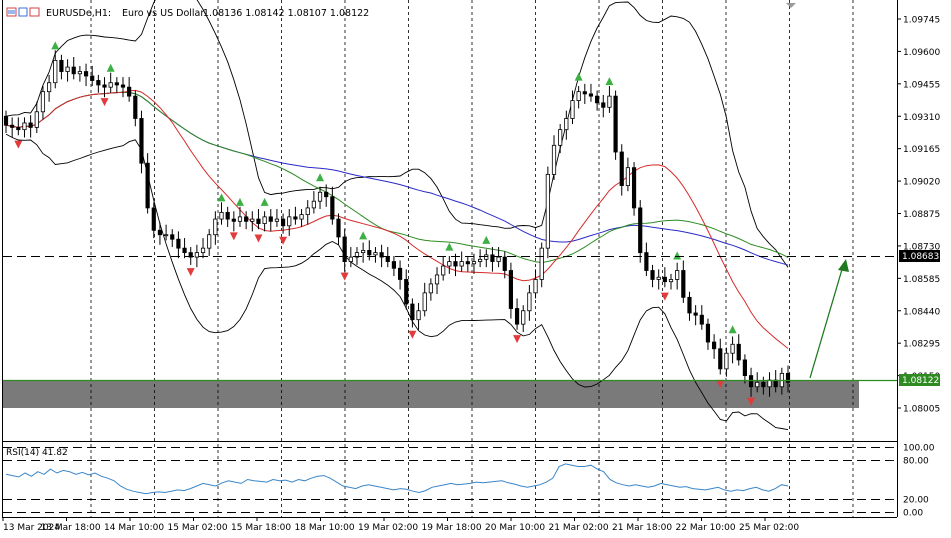  What do you see at coordinates (921, 85) in the screenshot?
I see `price-tick-label: 1.09455` at bounding box center [921, 85].